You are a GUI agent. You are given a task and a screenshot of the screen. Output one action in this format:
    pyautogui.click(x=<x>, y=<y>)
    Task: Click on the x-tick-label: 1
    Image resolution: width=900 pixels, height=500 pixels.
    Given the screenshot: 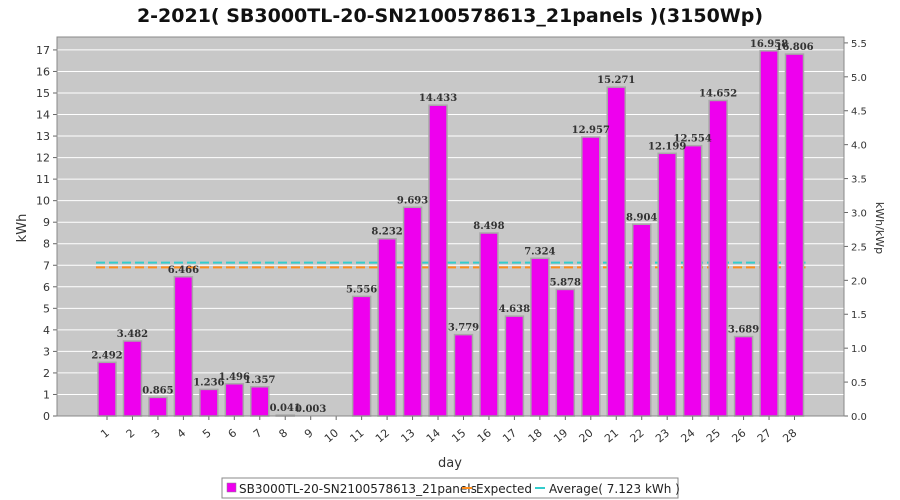 What is the action you would take?
    pyautogui.click(x=105, y=433)
    